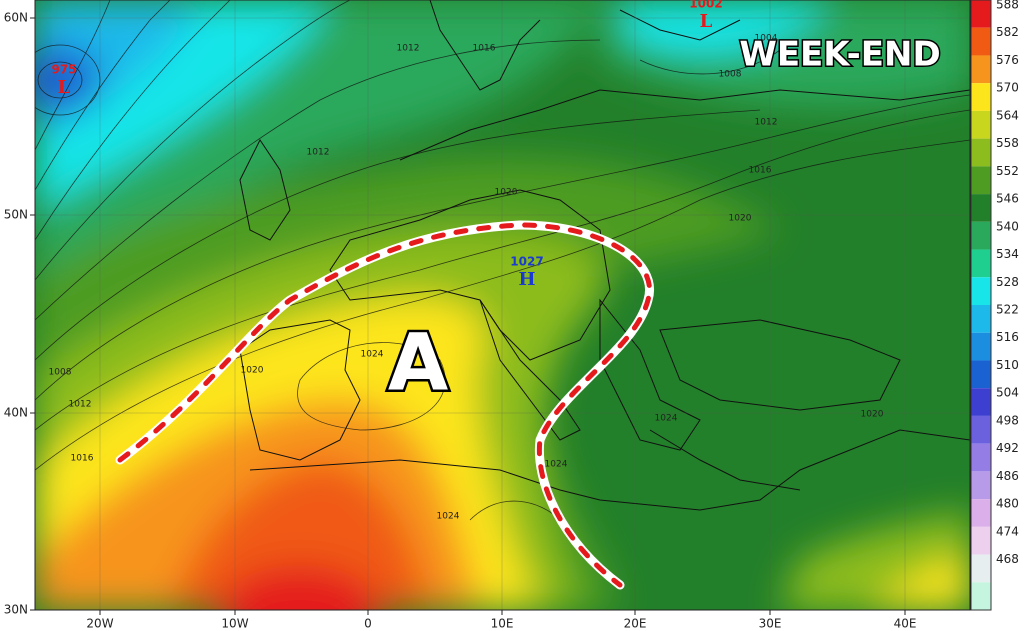 The height and width of the screenshot is (631, 1024). Describe the element at coordinates (766, 39) in the screenshot. I see `isobar-label: 1004` at that location.